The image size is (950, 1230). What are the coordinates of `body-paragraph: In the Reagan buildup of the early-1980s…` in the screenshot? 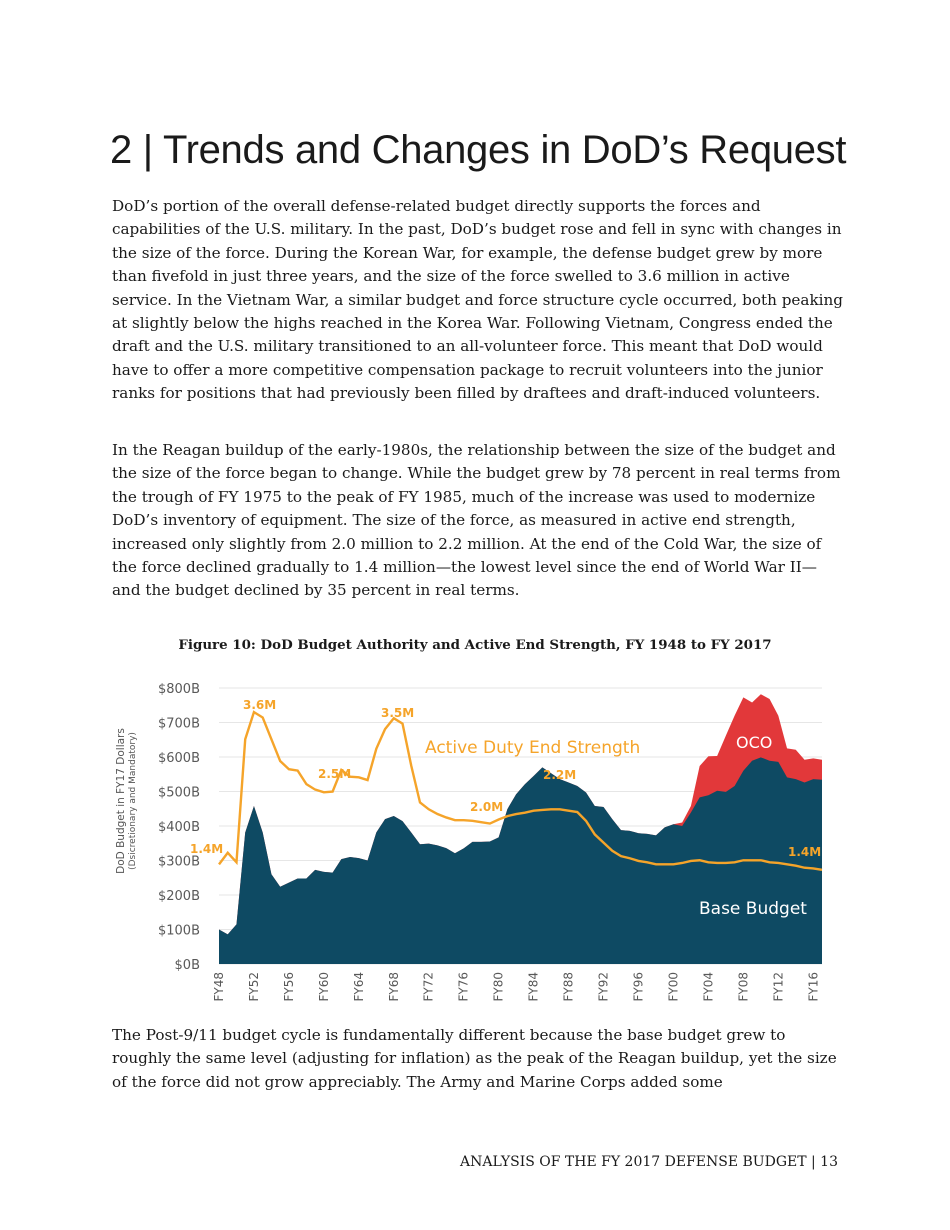 It's located at (476, 520).